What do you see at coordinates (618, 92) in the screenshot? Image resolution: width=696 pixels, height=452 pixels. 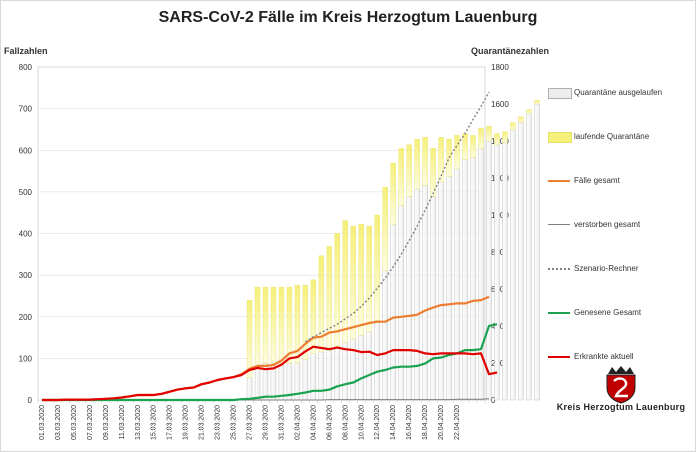 I see `legend-label: Quarantäne ausgelaufen` at bounding box center [618, 92].